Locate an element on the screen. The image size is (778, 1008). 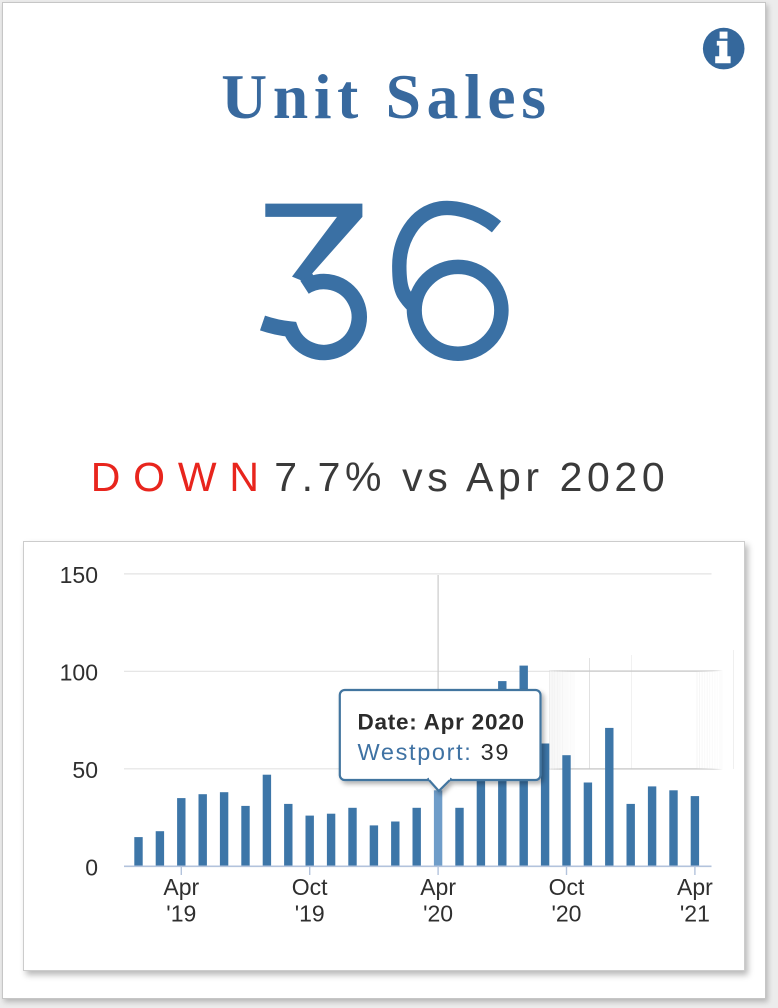
svg-text: '21 is located at coordinates (695, 913).